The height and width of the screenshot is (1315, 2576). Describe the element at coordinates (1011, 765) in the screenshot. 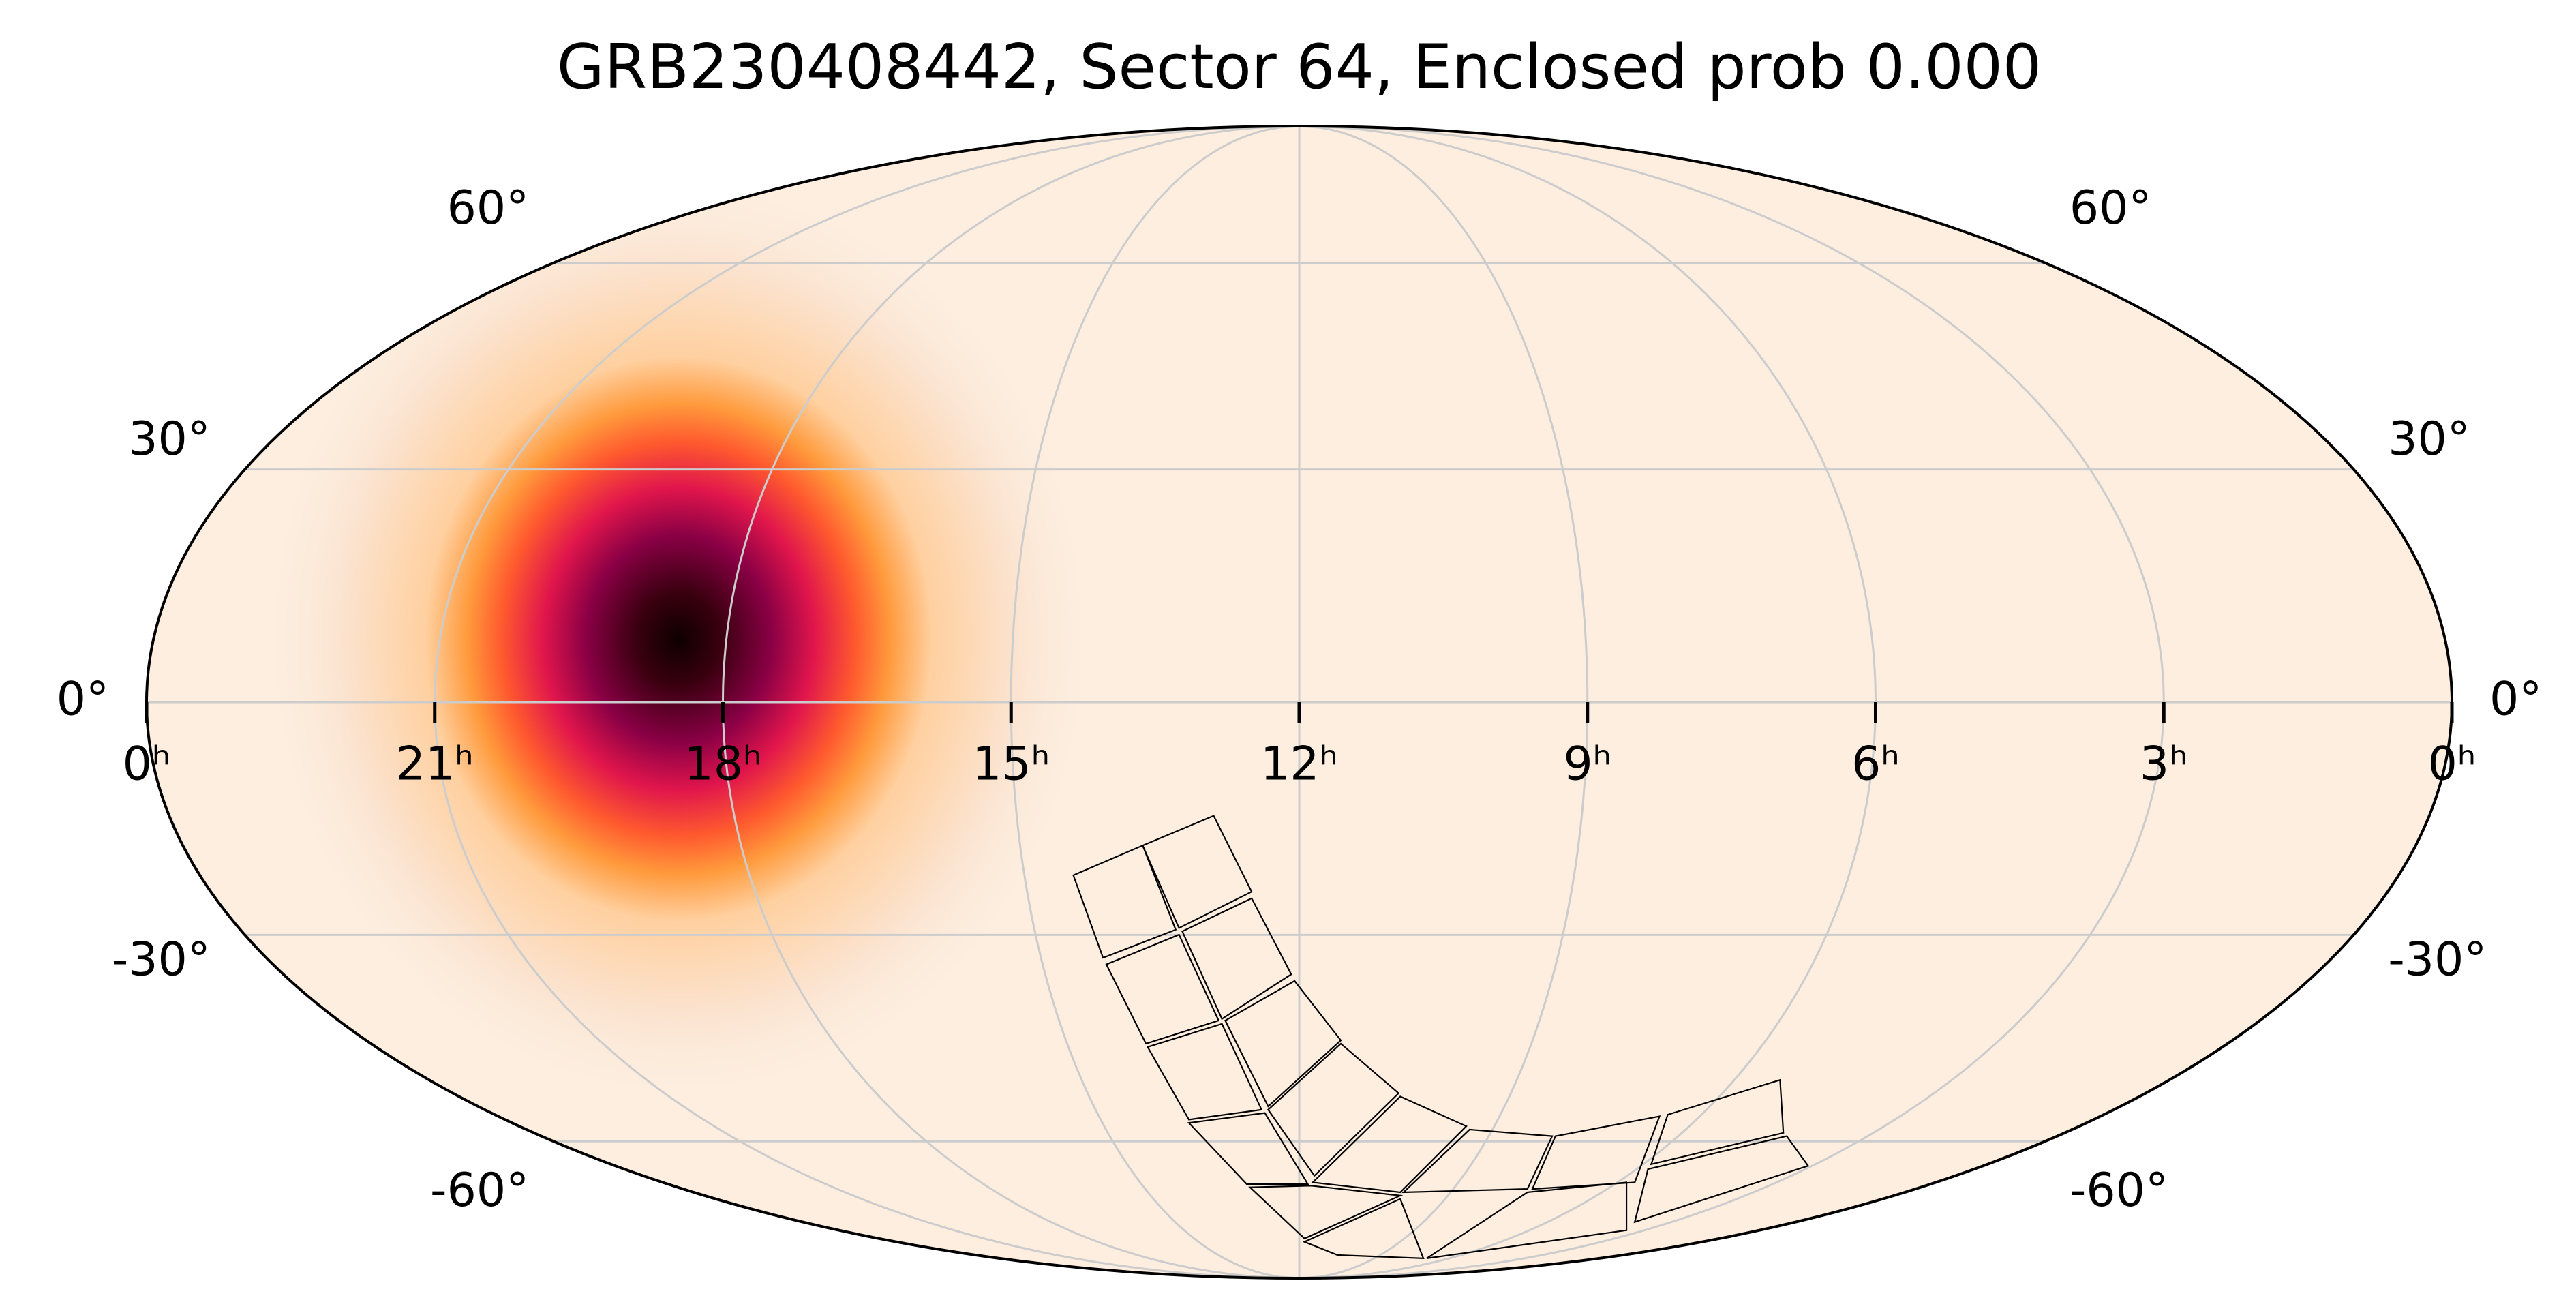

I see `x-tick-label: 15ʰ` at that location.